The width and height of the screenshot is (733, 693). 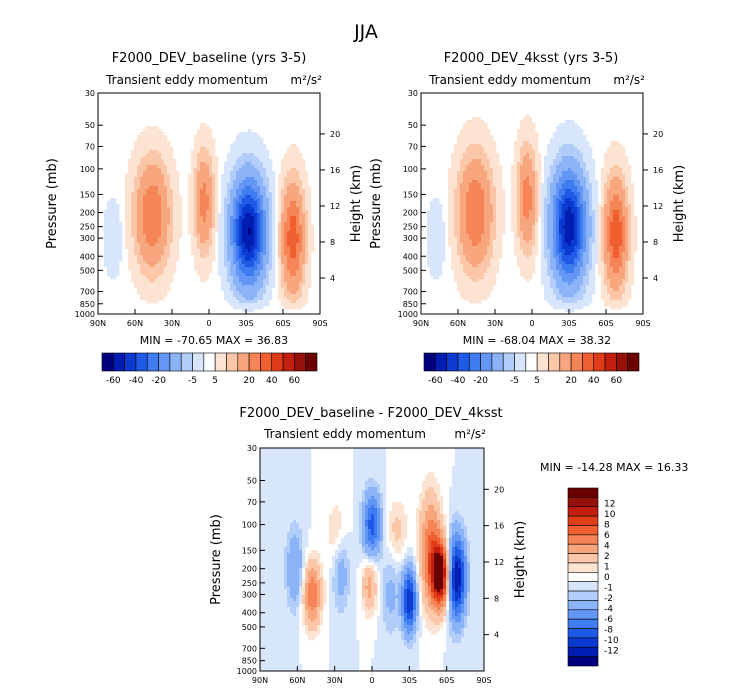 I want to click on panel-subtitle: Transient eddy momentum, so click(x=509, y=80).